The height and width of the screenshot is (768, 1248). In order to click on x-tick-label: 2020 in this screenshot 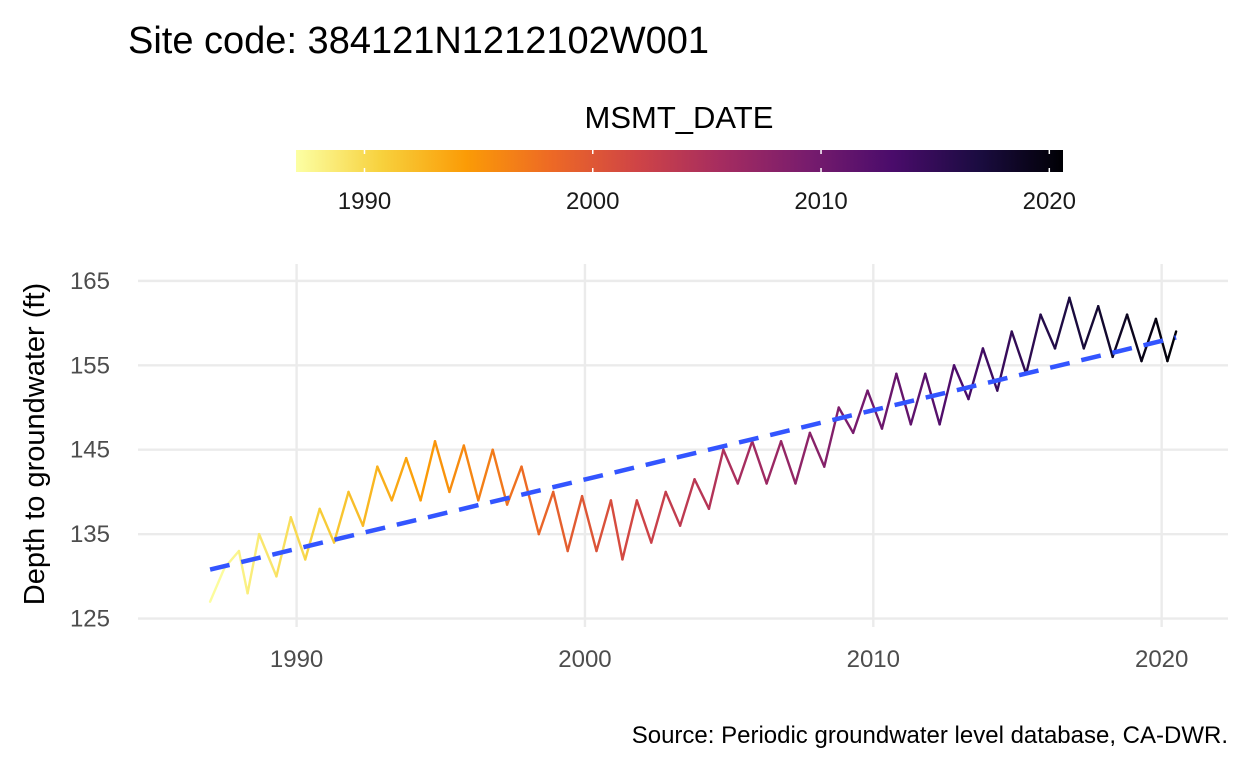, I will do `click(1161, 659)`.